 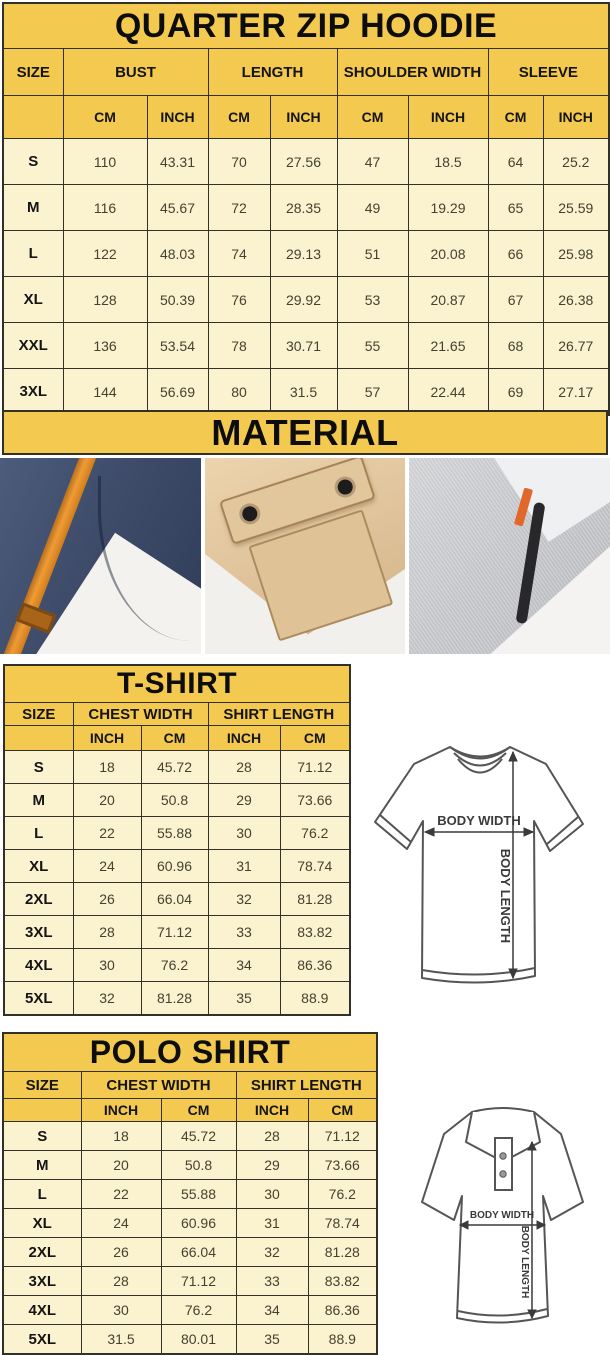 I want to click on material-section-title: MATERIAL, so click(x=305, y=432).